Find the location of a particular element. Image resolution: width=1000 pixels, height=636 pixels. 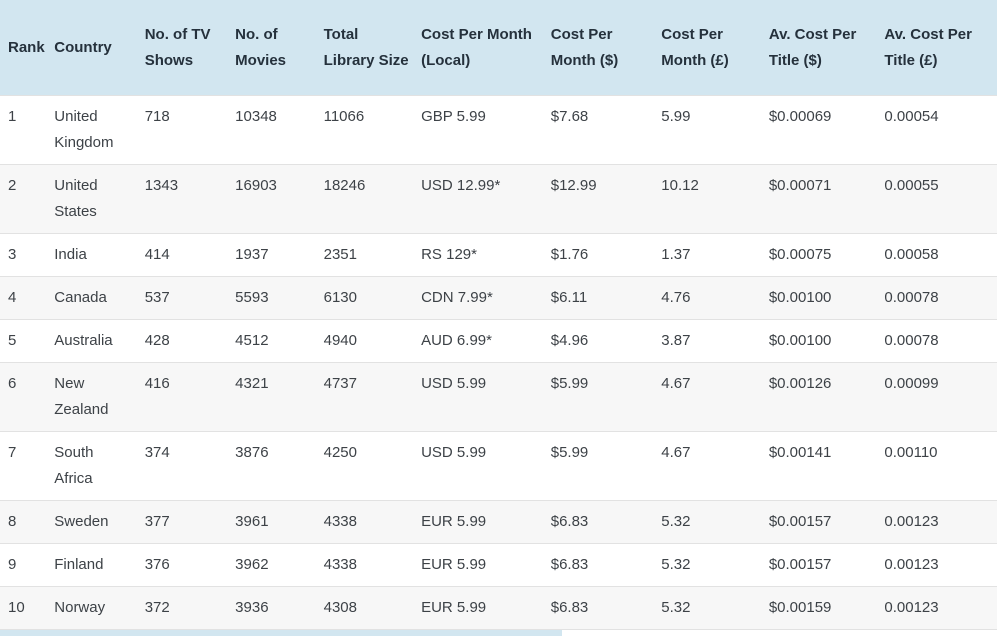

cell-cost_gbp: 4.76 is located at coordinates (676, 297).